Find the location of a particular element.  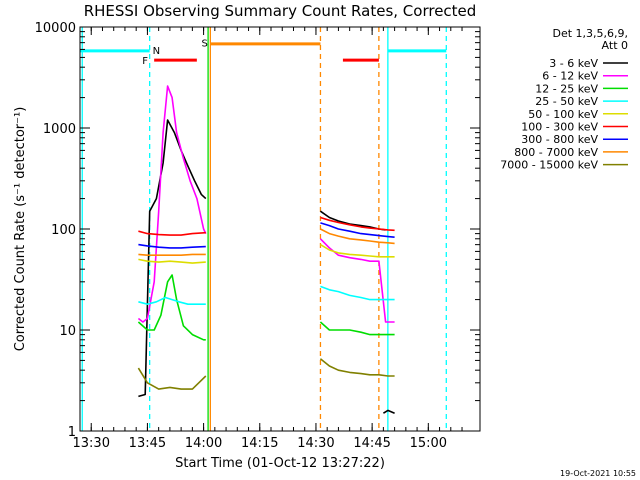

legend-header-1: Att 0 is located at coordinates (615, 45).